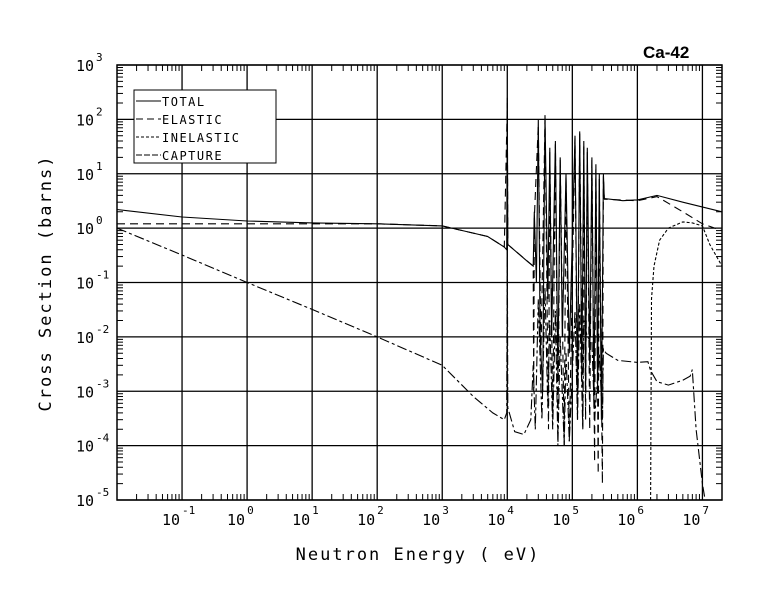 The image size is (780, 590). Describe the element at coordinates (380, 510) in the screenshot. I see `x-tick-exponent: 2` at that location.